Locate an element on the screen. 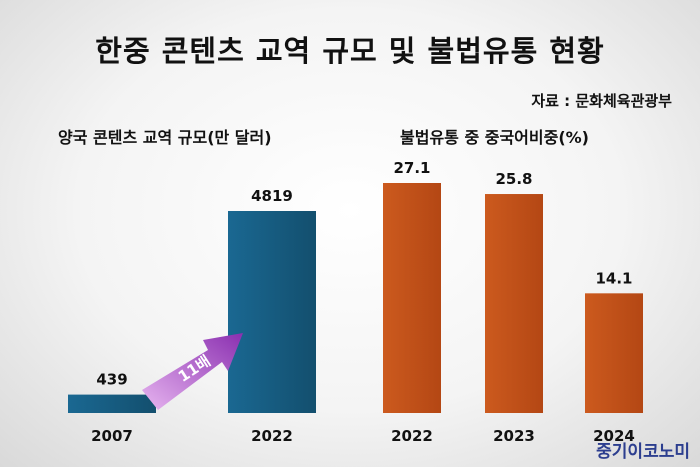 The height and width of the screenshot is (467, 700). trade-subtitle: 양국 콘텐츠 교역 규모(만 달러) is located at coordinates (165, 137).